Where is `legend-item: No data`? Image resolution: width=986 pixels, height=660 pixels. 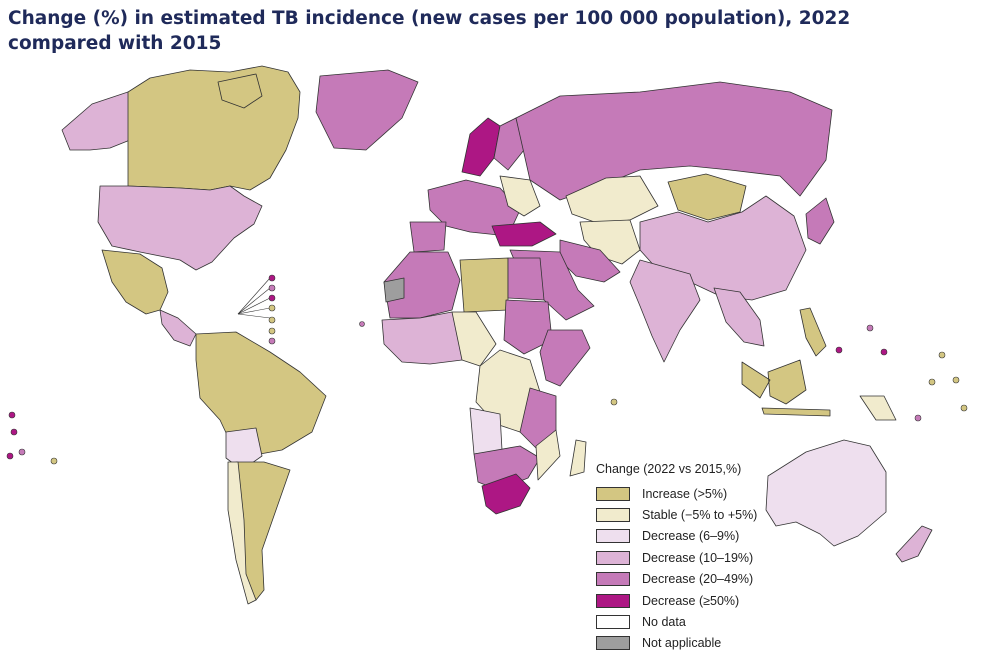 legend-item: No data is located at coordinates (691, 621).